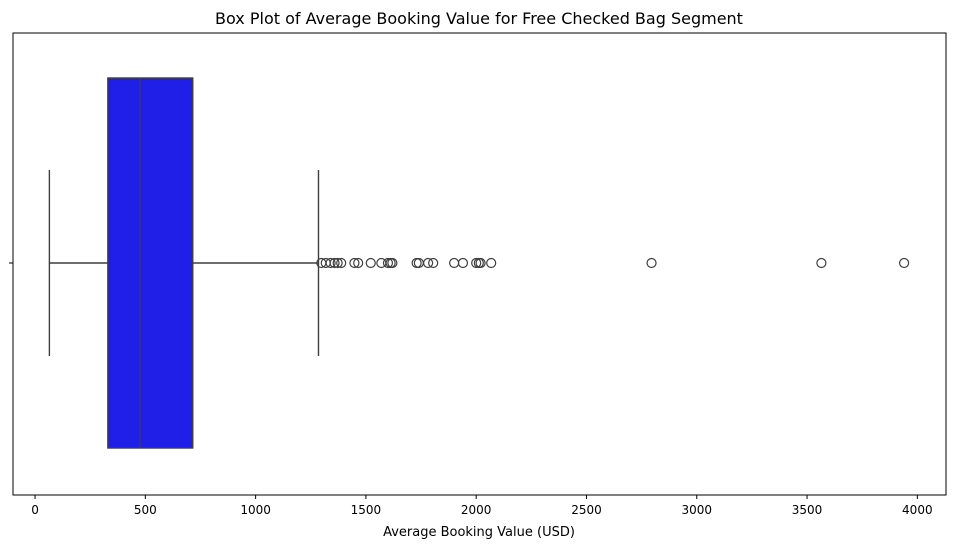 This screenshot has width=954, height=547. I want to click on x-tick-label: 3500, so click(807, 510).